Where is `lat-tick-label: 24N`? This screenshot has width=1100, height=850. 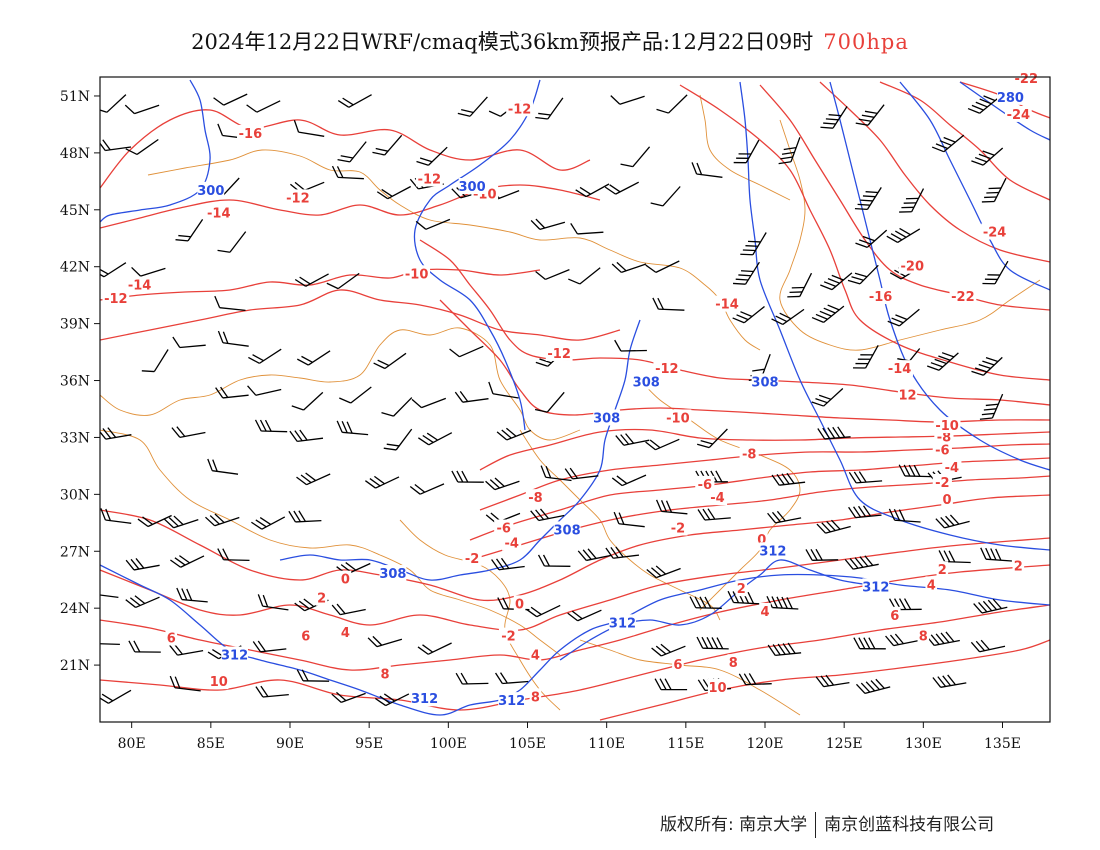
lat-tick-label: 24N is located at coordinates (75, 609).